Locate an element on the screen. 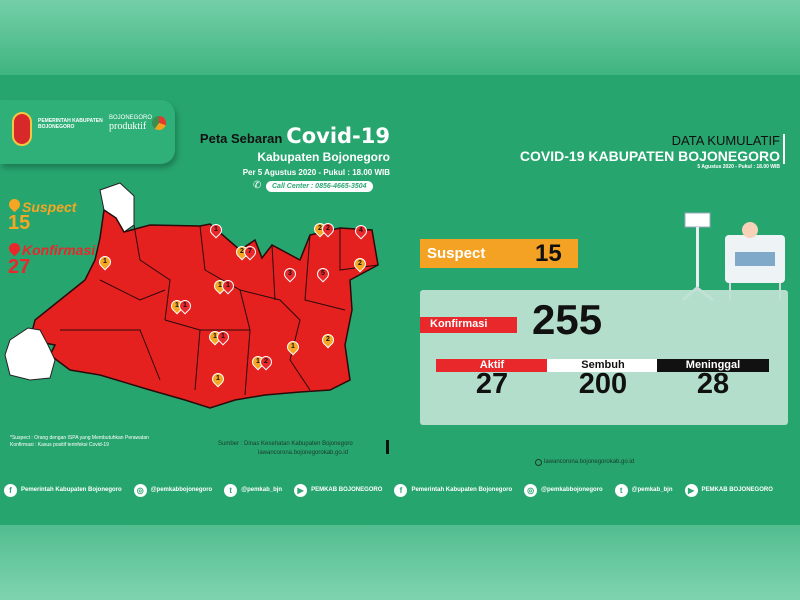 The width and height of the screenshot is (800, 600). cumulative-subtitle: COVID-19 KABUPATEN BOJONEGORO is located at coordinates (649, 156).